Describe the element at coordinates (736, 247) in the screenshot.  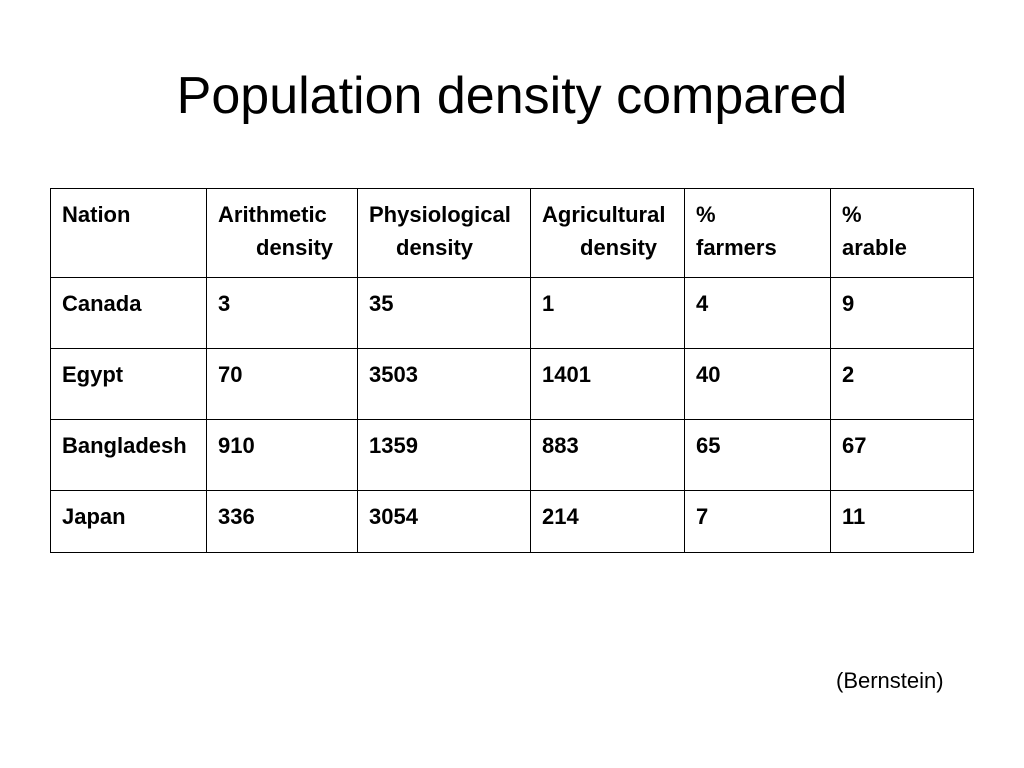
I see `header-farmers-line2: farmers` at that location.